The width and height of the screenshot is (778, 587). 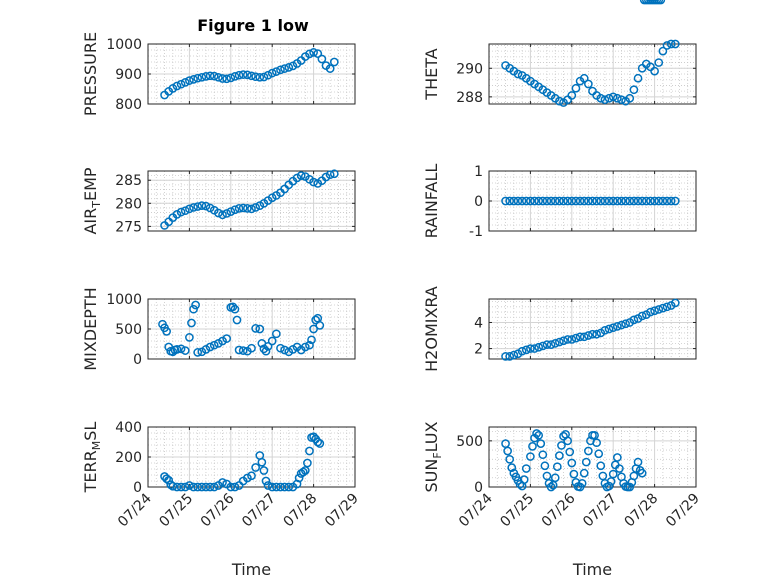 I want to click on series-markers, so click(x=590, y=329).